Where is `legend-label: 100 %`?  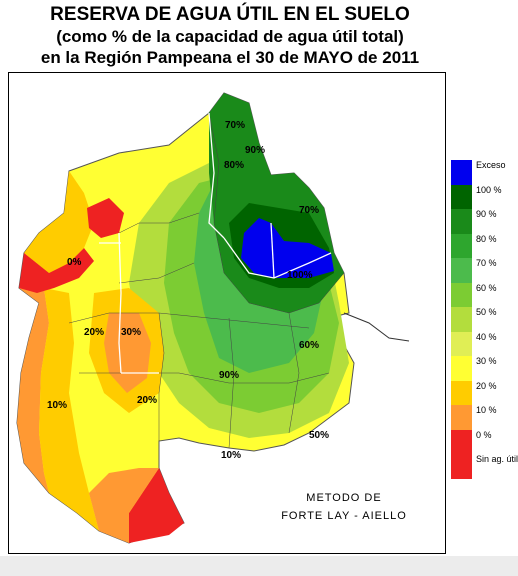 legend-label: 100 % is located at coordinates (489, 189).